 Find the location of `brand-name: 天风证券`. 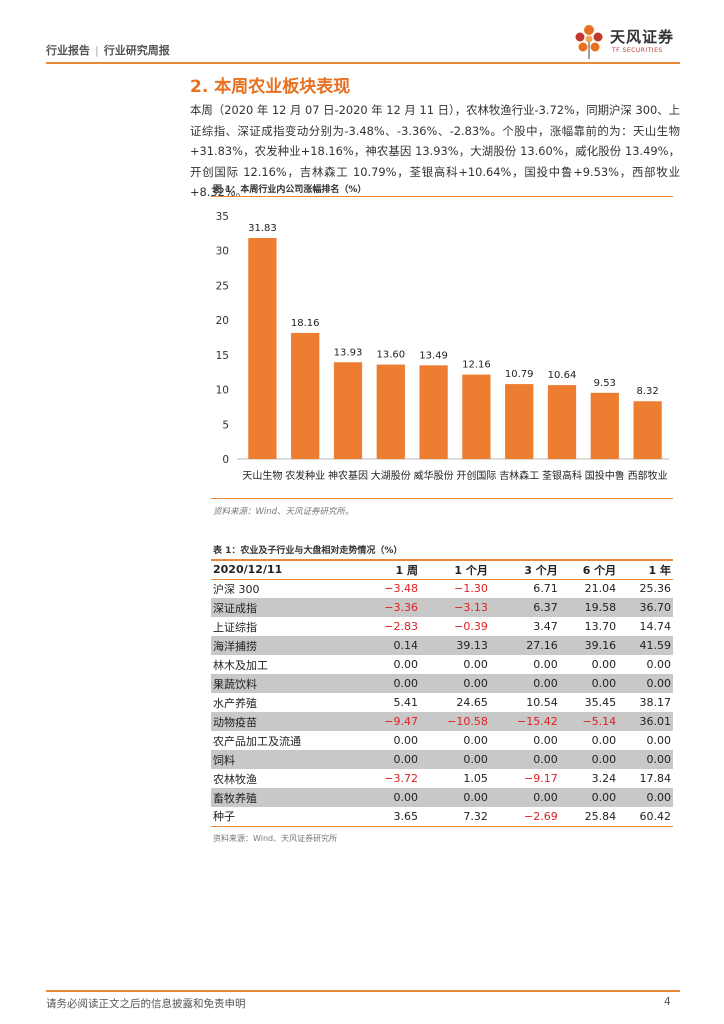

brand-name: 天风证券 is located at coordinates (642, 37).